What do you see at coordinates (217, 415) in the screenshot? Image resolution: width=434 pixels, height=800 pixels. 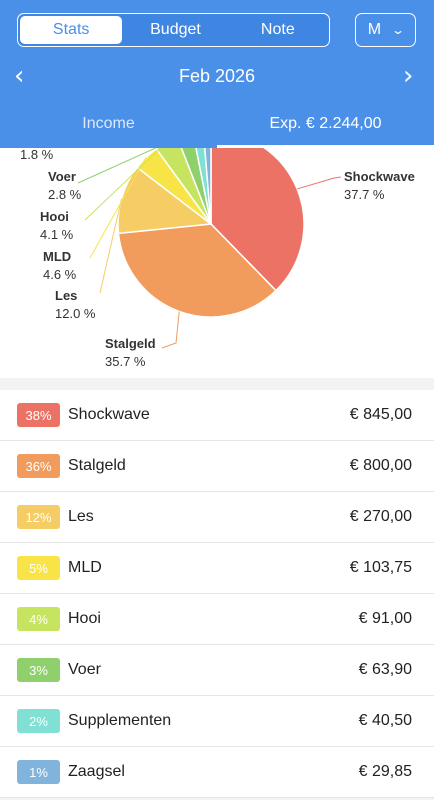 I see `list-item: 38% Shockwave € 845,00` at bounding box center [217, 415].